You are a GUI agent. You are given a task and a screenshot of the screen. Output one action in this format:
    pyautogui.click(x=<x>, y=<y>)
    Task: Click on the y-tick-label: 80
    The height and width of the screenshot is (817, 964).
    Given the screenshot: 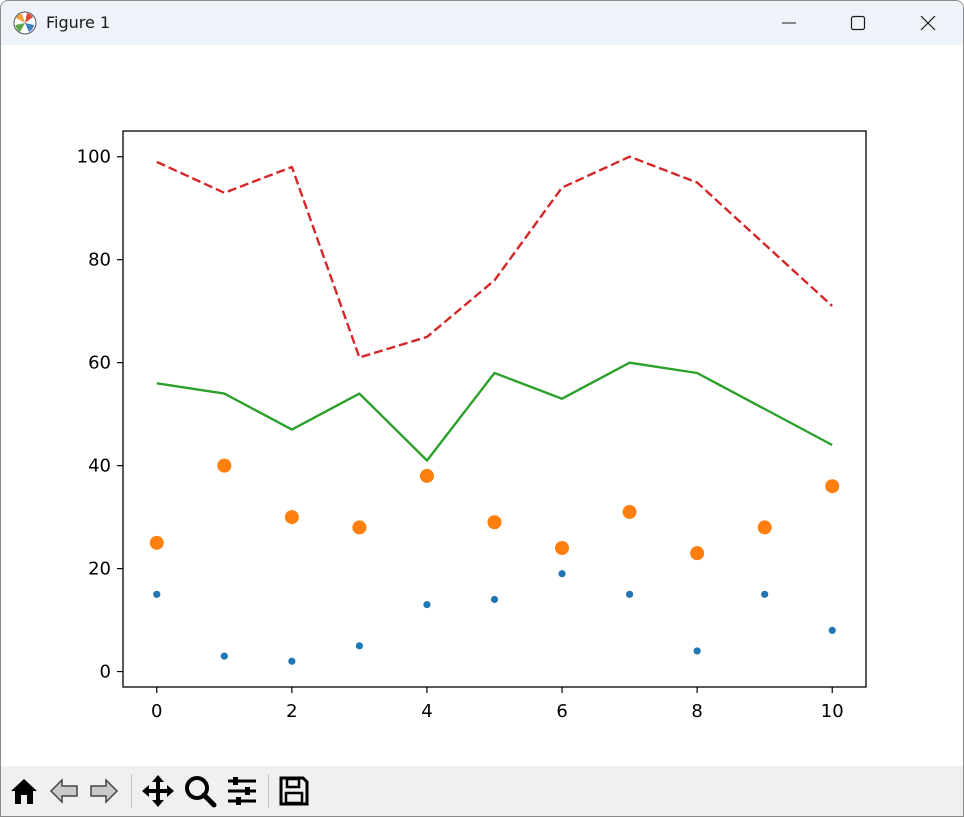 What is the action you would take?
    pyautogui.click(x=99, y=260)
    